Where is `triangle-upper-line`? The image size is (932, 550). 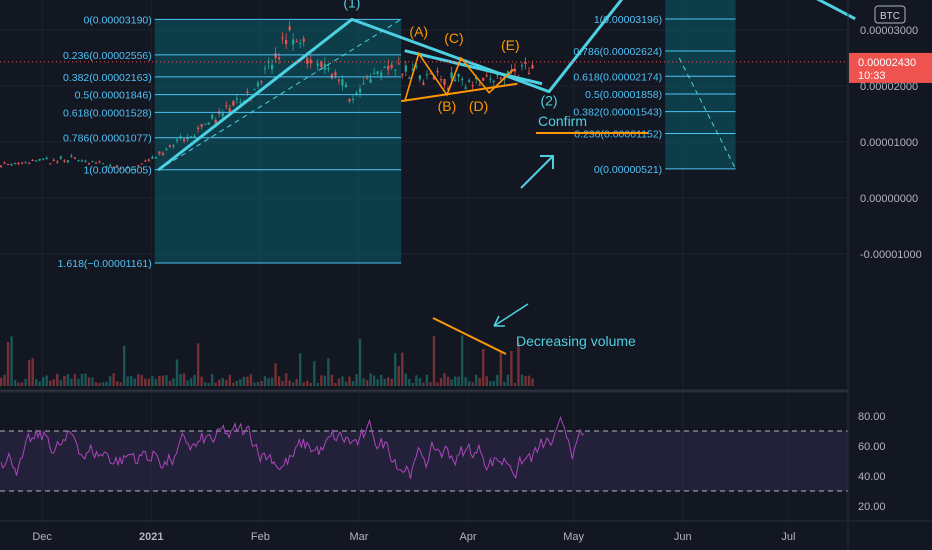 triangle-upper-line is located at coordinates (473, 67).